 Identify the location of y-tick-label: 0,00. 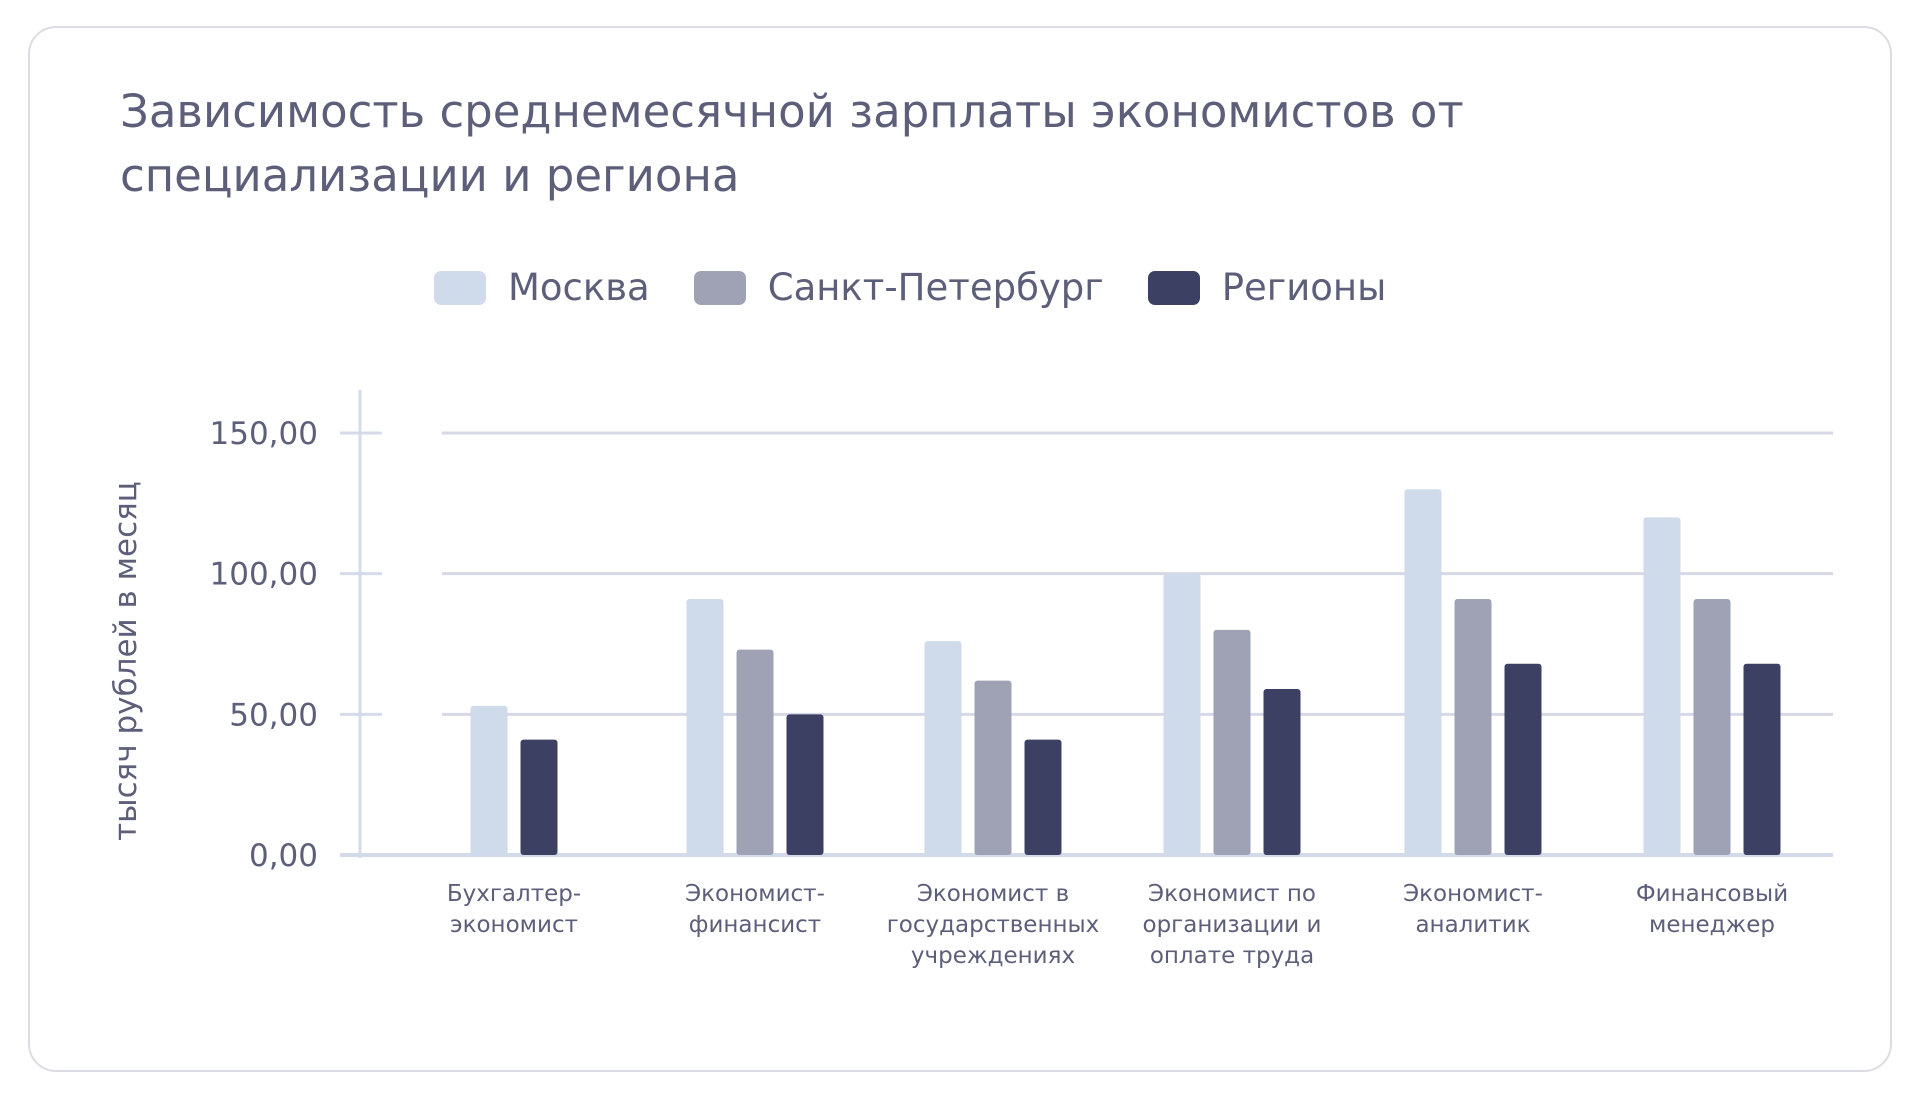
(283, 856).